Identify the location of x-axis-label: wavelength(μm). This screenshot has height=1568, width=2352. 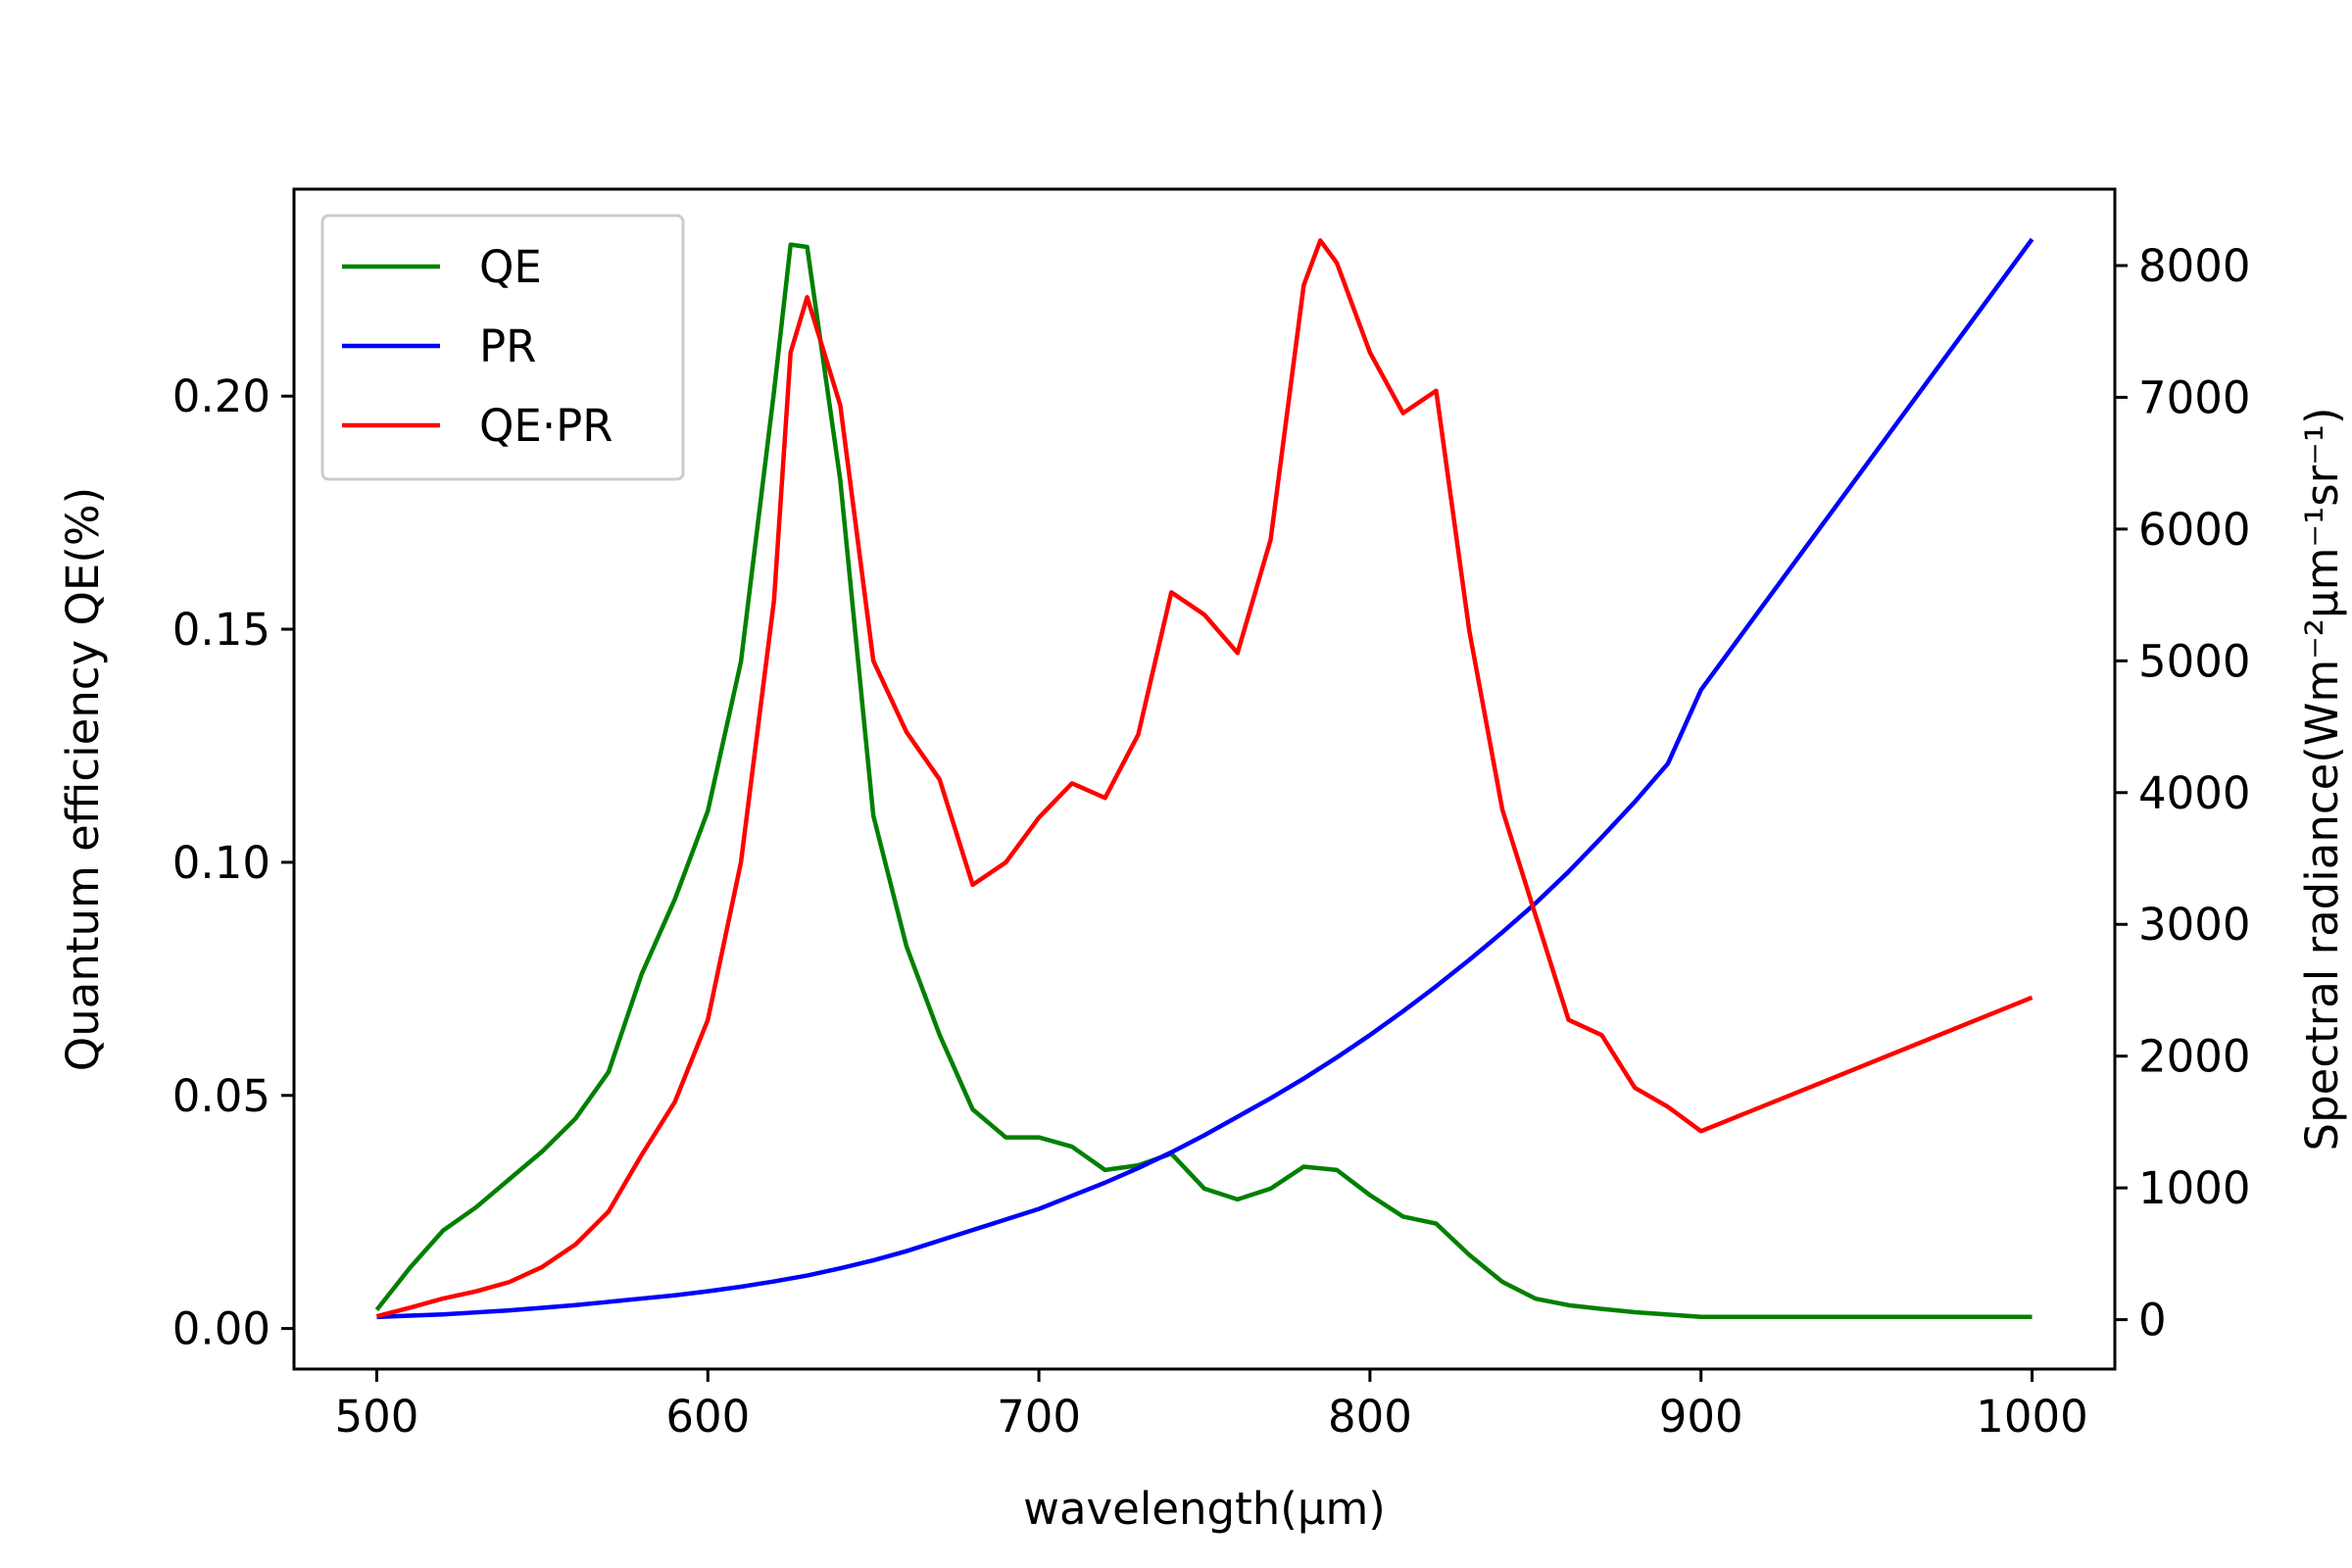
(1204, 1509).